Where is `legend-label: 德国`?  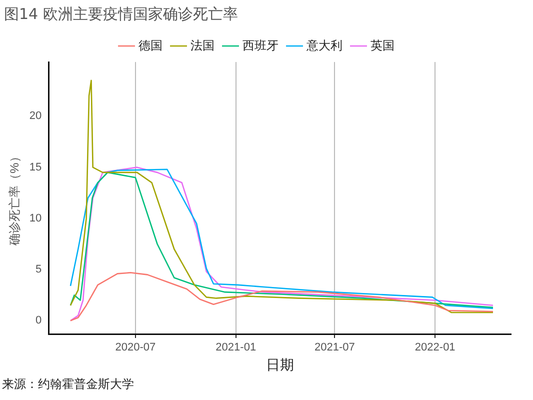
legend-label: 德国 is located at coordinates (150, 45).